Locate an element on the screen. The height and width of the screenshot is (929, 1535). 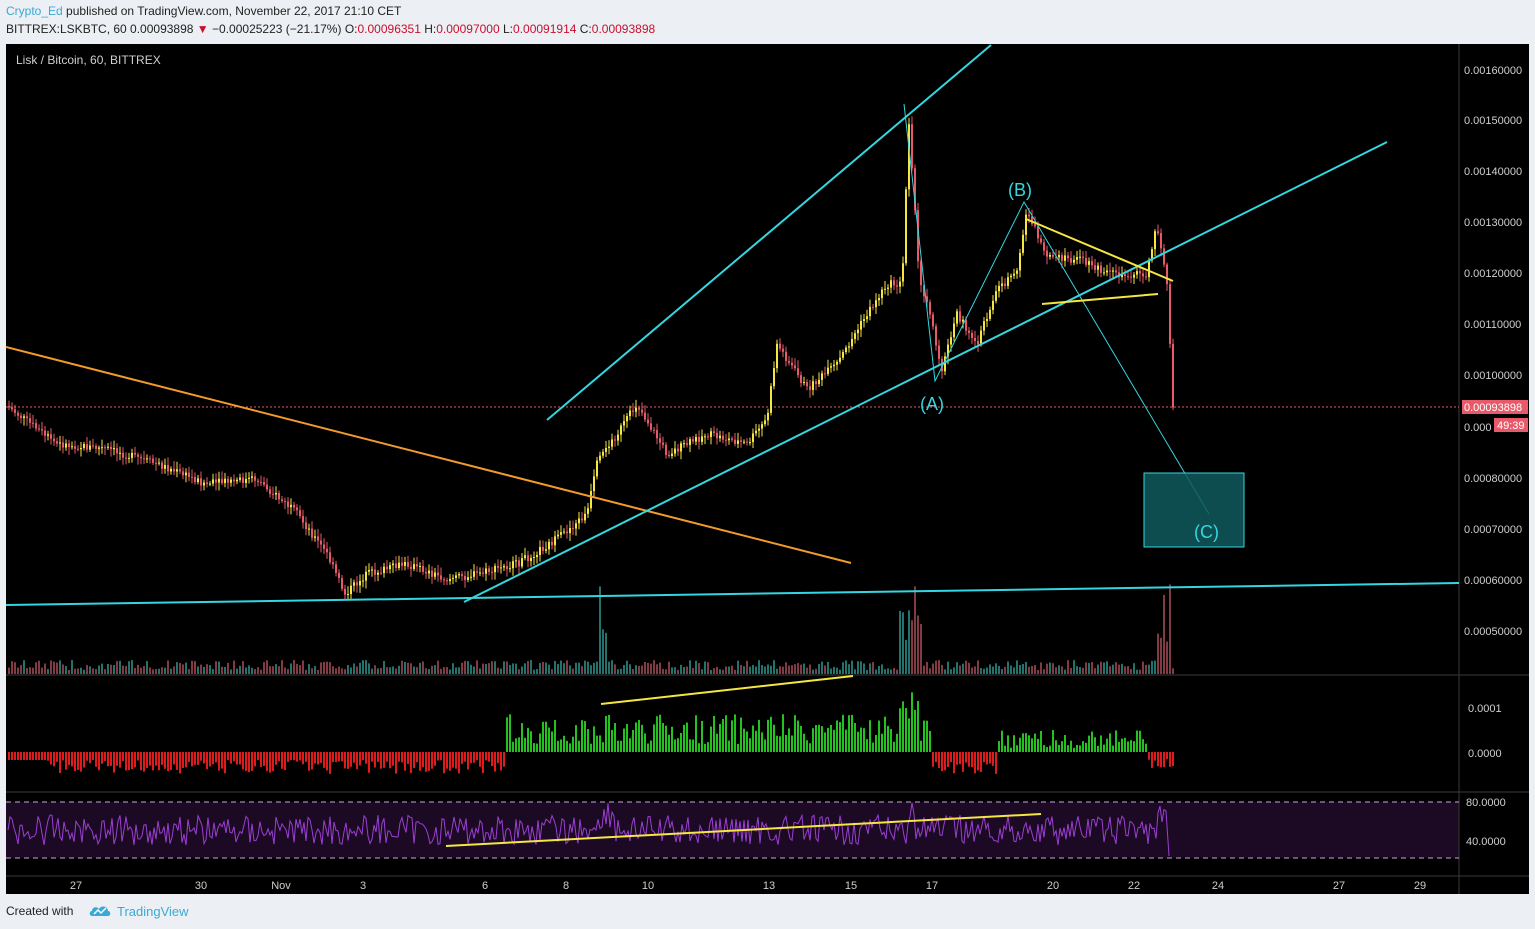
time-label: 17 is located at coordinates (932, 886).